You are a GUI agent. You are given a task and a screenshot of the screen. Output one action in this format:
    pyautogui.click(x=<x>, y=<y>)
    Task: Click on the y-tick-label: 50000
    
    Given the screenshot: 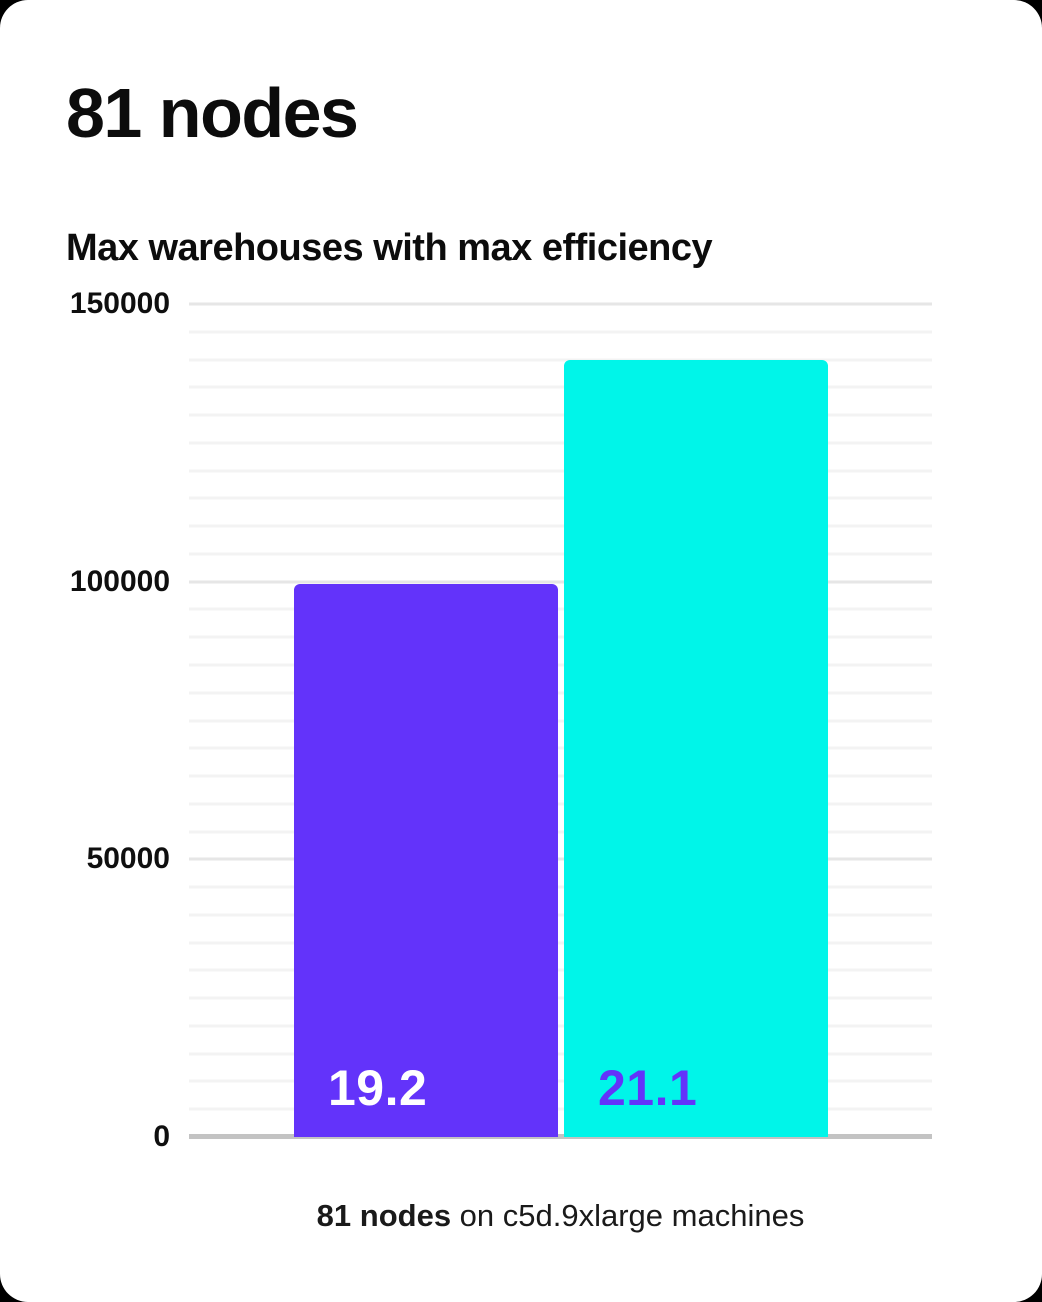 What is the action you would take?
    pyautogui.click(x=128, y=859)
    